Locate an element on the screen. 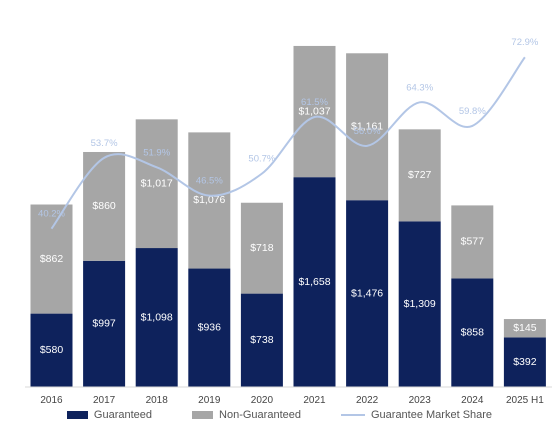  bar-value-label: $580 is located at coordinates (52, 350).